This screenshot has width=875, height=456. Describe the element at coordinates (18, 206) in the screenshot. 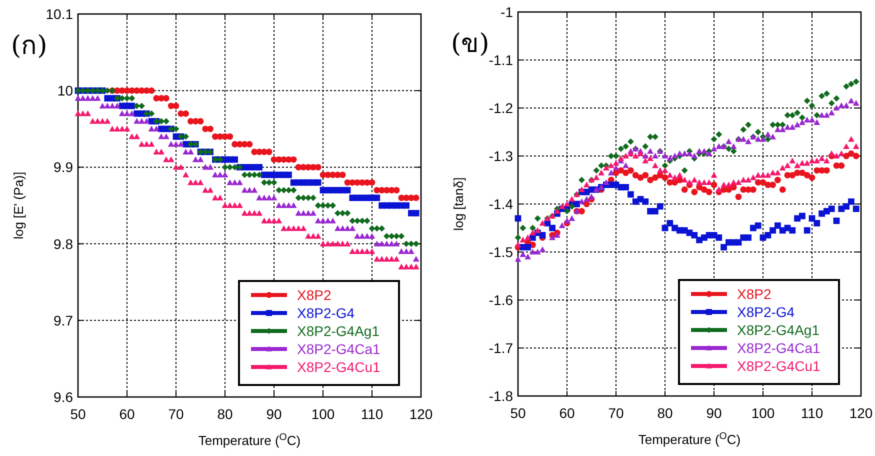

I see `y-axis-title: log [E' (Pa)]` at that location.